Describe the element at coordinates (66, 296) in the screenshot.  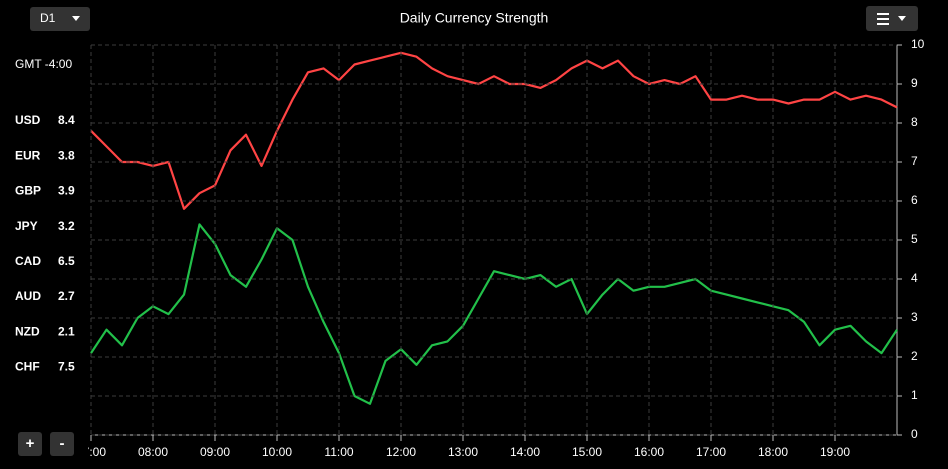
I see `legend-value: 2.7` at that location.